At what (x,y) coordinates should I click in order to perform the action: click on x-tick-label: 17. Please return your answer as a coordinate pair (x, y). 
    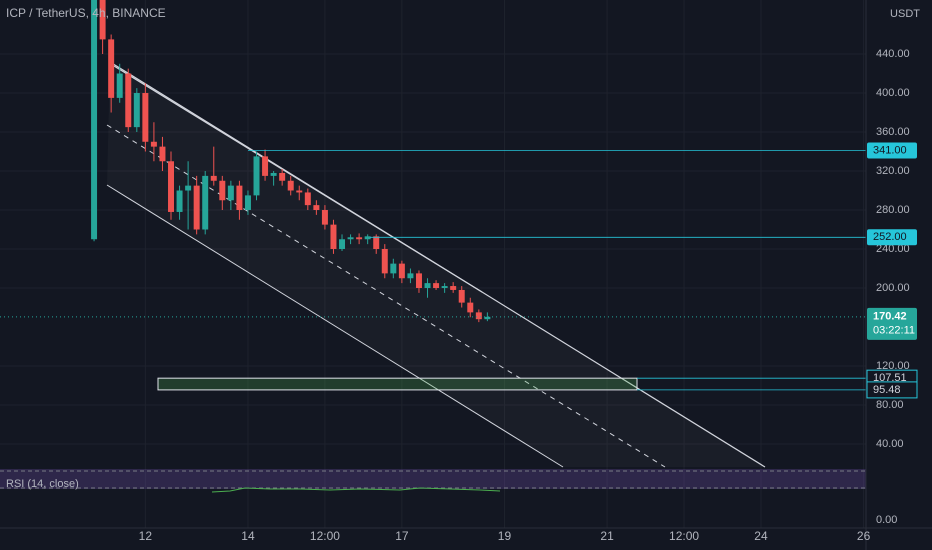
    Looking at the image, I should click on (402, 536).